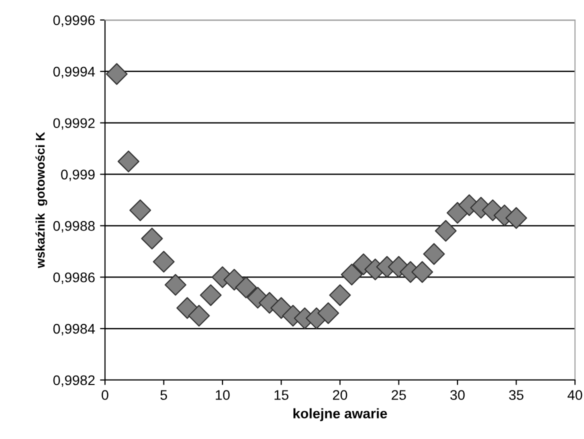 The image size is (584, 439). Describe the element at coordinates (74, 330) in the screenshot. I see `y-tick-label: 0,9984` at that location.